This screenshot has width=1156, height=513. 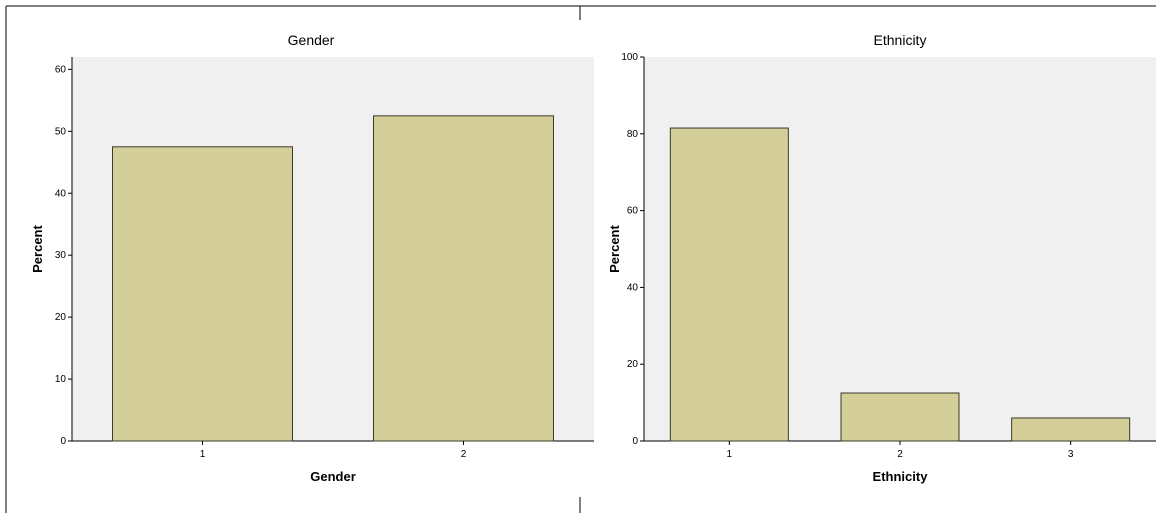 What do you see at coordinates (629, 57) in the screenshot?
I see `y-tick-label: 100` at bounding box center [629, 57].